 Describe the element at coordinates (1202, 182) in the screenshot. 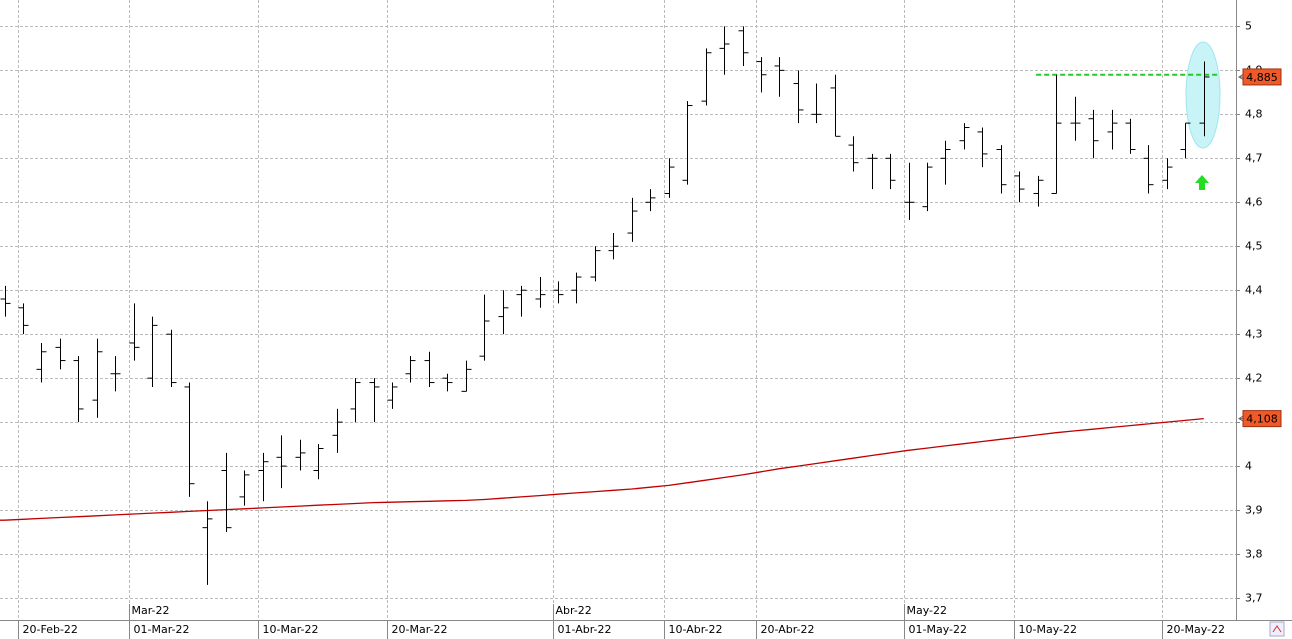

I see `up-arrow` at that location.